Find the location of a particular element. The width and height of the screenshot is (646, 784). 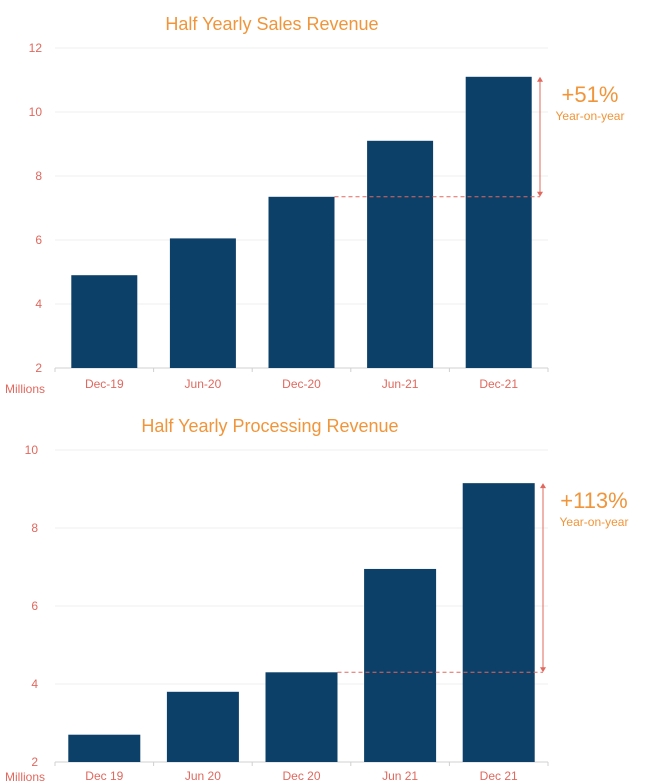

x-tick-label: Dec-19 is located at coordinates (104, 384).